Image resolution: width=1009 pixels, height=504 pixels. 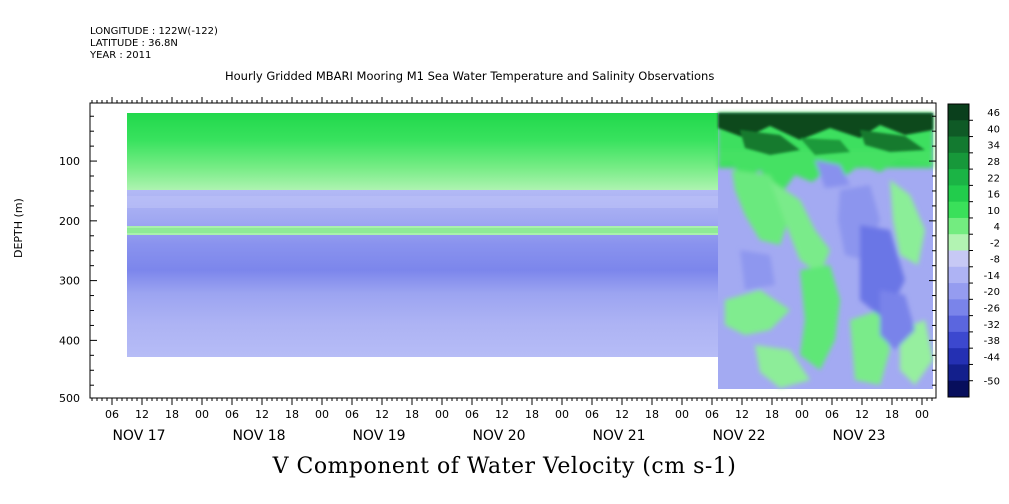 I want to click on colorbar-label: 40, so click(x=993, y=129).